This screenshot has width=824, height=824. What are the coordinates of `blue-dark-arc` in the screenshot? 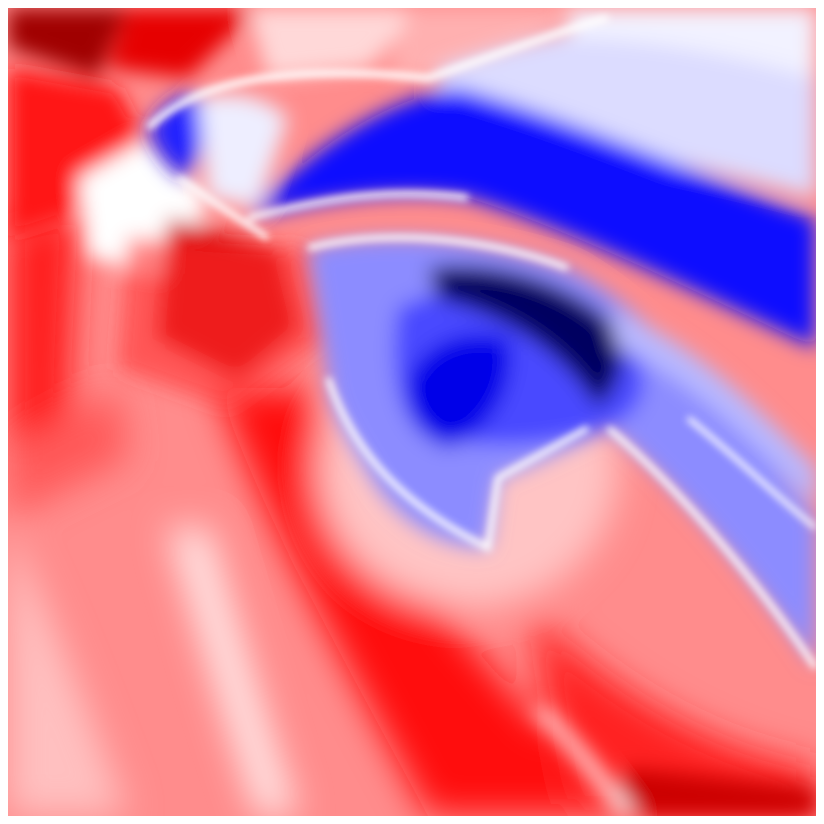 It's located at (525, 336).